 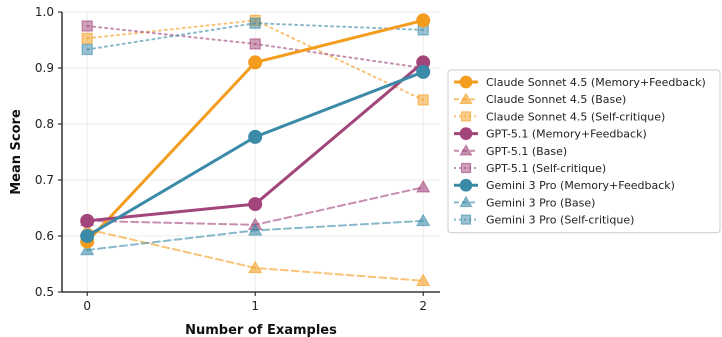 What do you see at coordinates (261, 330) in the screenshot?
I see `x-axis-label: Number of Examples` at bounding box center [261, 330].